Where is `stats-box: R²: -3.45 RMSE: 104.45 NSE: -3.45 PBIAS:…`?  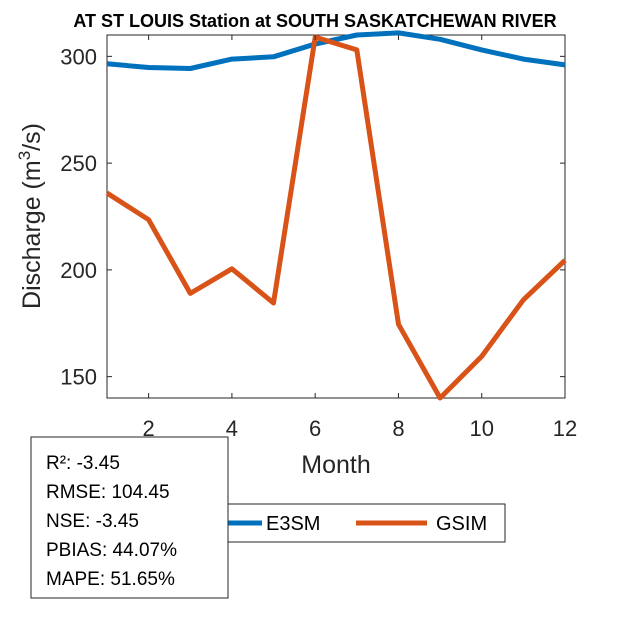 stats-box: R²: -3.45 RMSE: 104.45 NSE: -3.45 PBIAS:… is located at coordinates (129, 517).